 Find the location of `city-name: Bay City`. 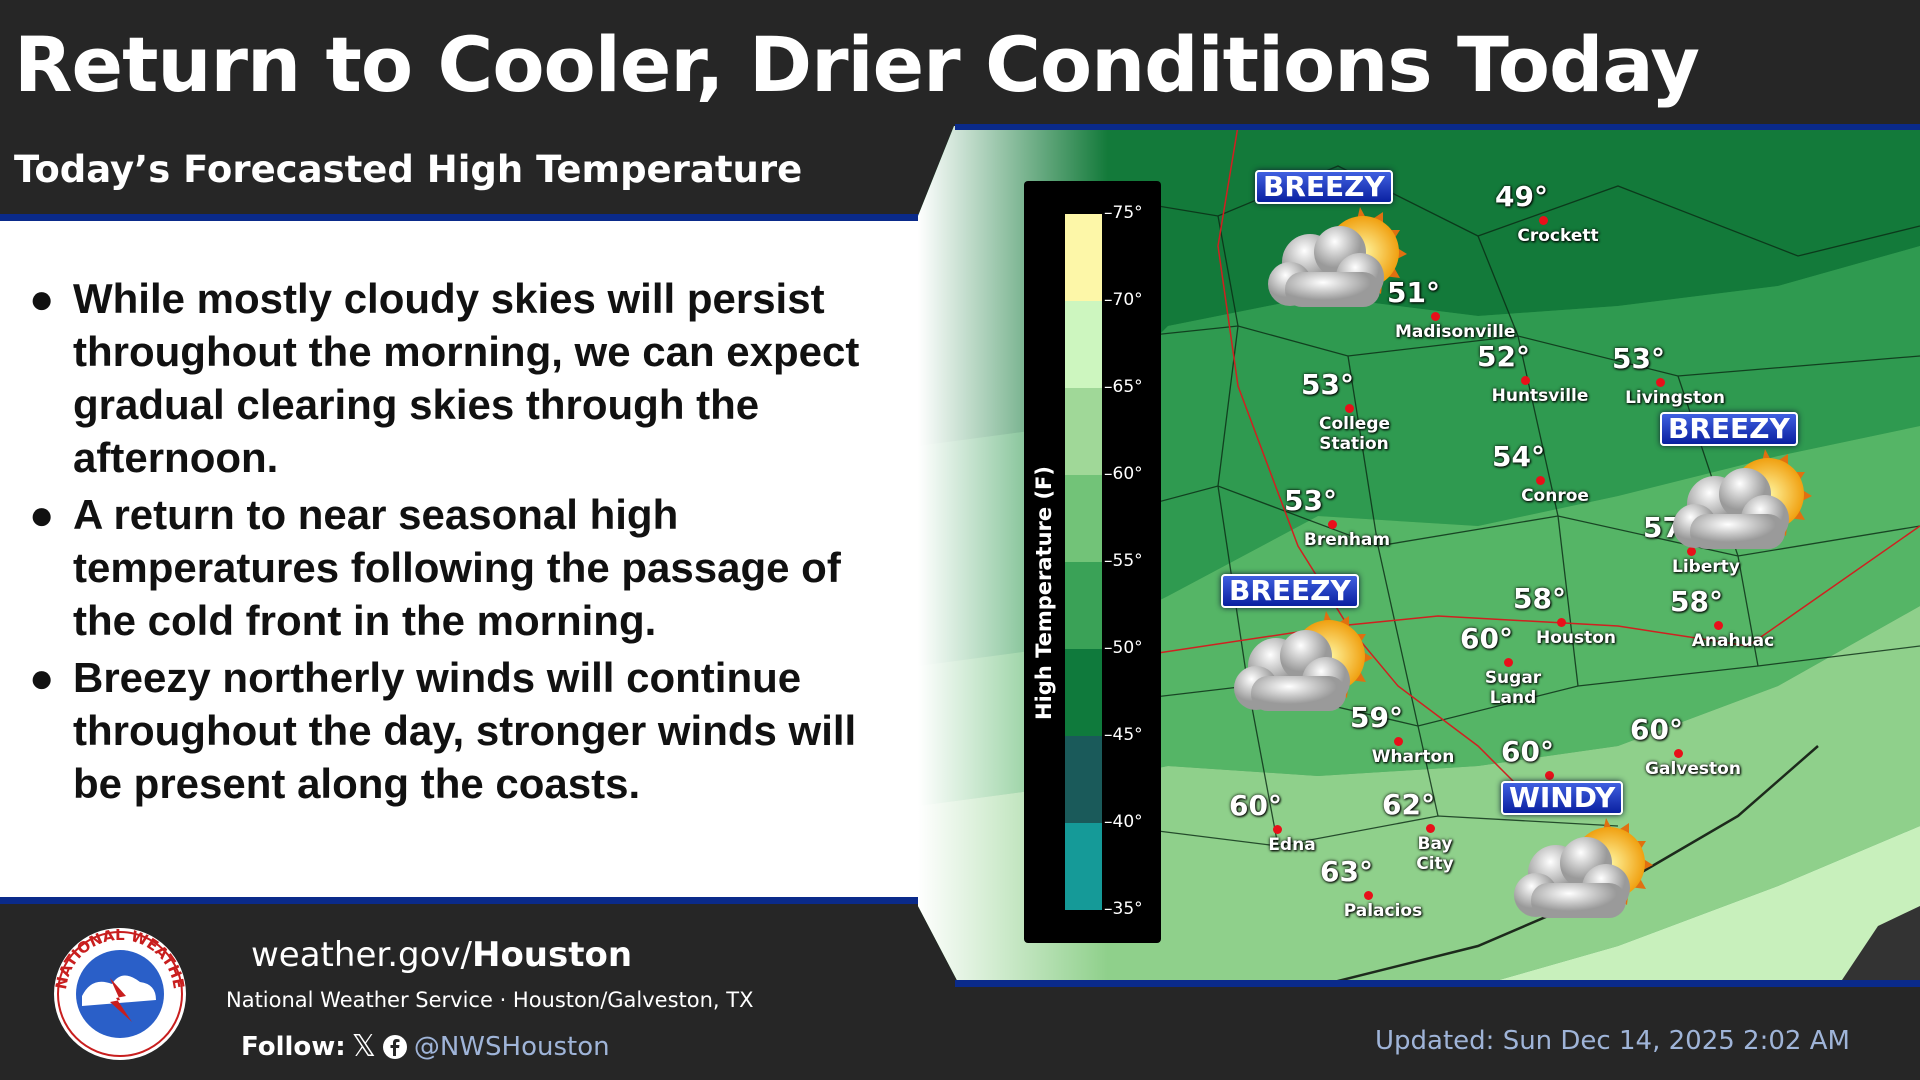

city-name: Bay City is located at coordinates (1435, 854).